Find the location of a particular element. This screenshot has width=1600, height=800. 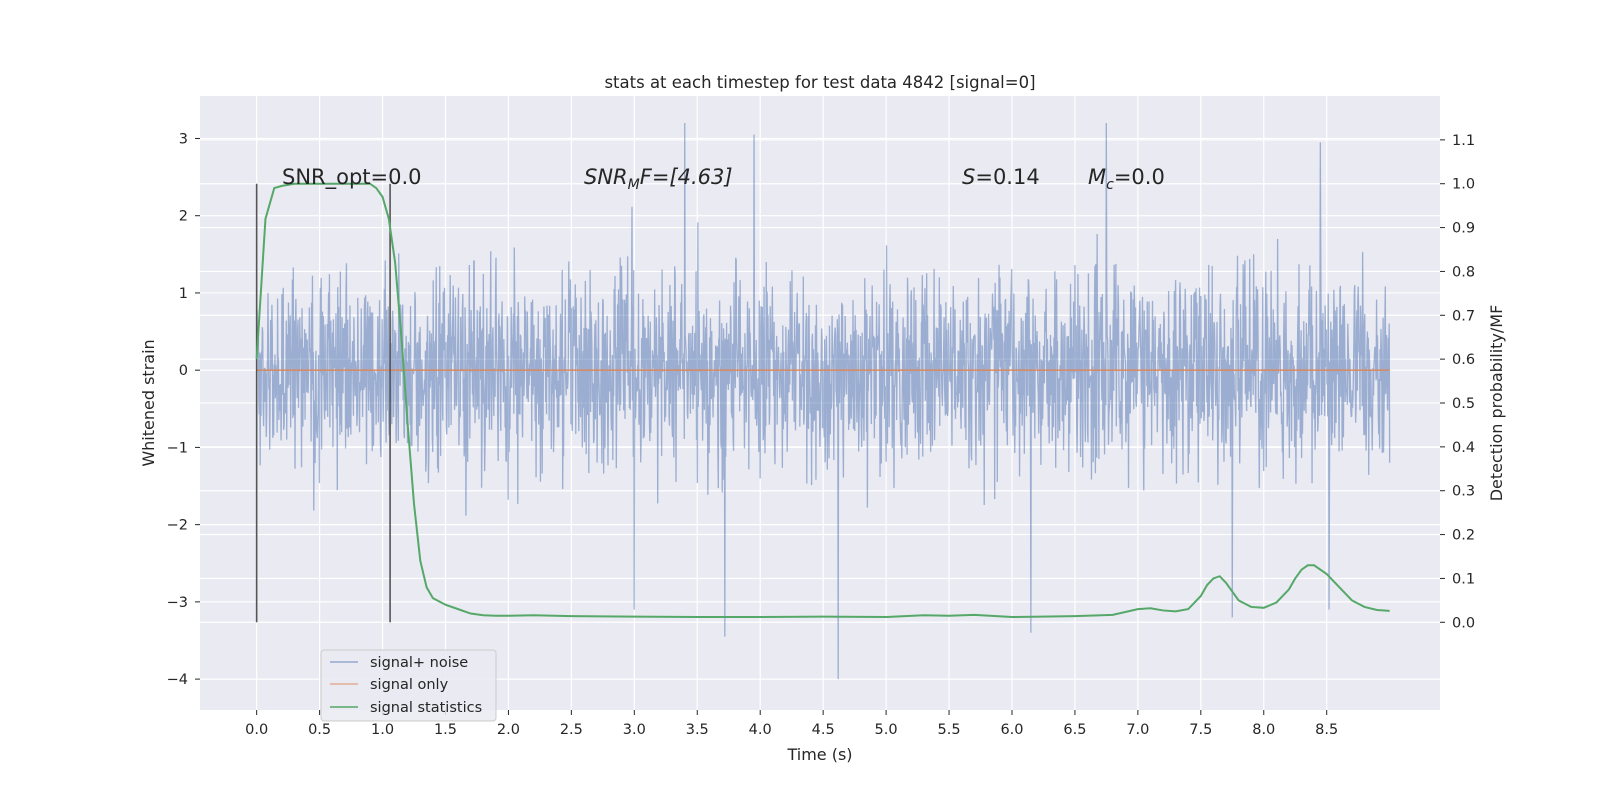

x-tick-label: 8.5 is located at coordinates (1326, 730).